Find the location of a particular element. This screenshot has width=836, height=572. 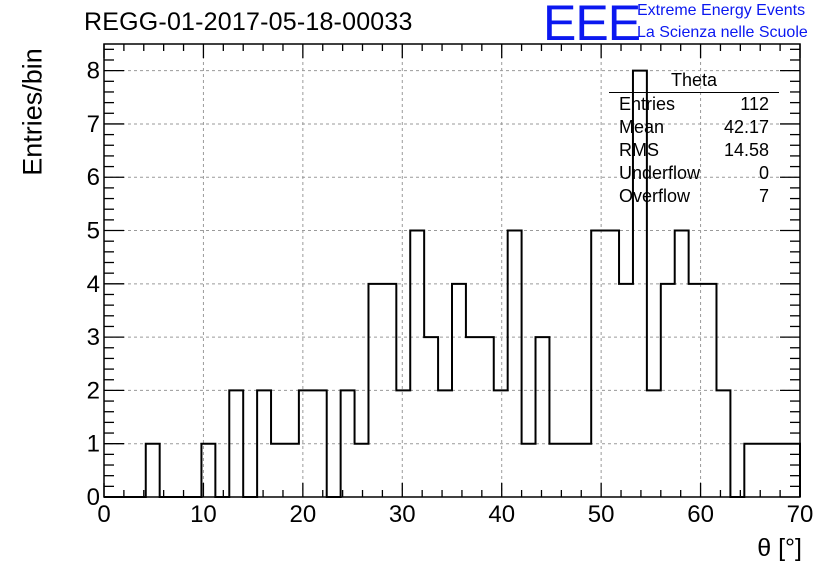

y-tick-label: 8 is located at coordinates (93, 71).